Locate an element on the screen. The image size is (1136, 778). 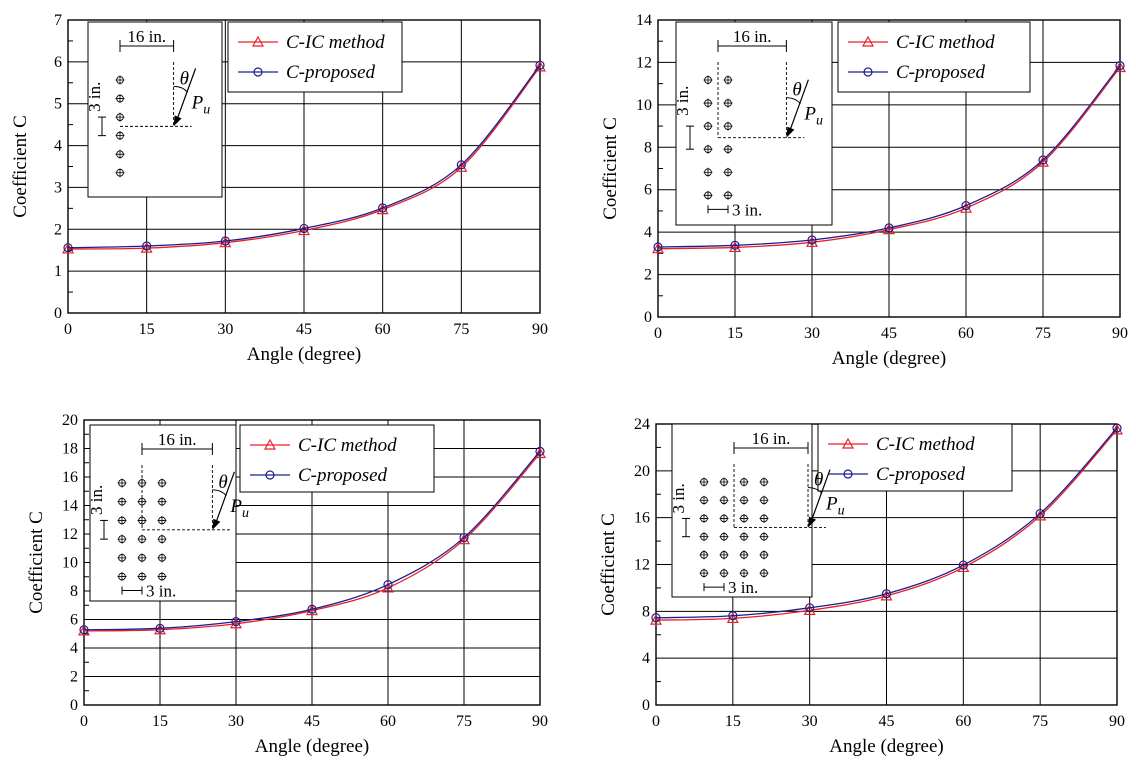
y-tick-label: 14 is located at coordinates (70, 506).